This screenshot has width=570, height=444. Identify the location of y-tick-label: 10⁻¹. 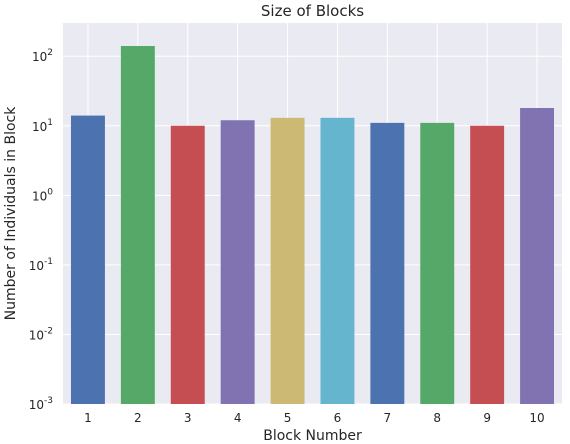
(41, 265).